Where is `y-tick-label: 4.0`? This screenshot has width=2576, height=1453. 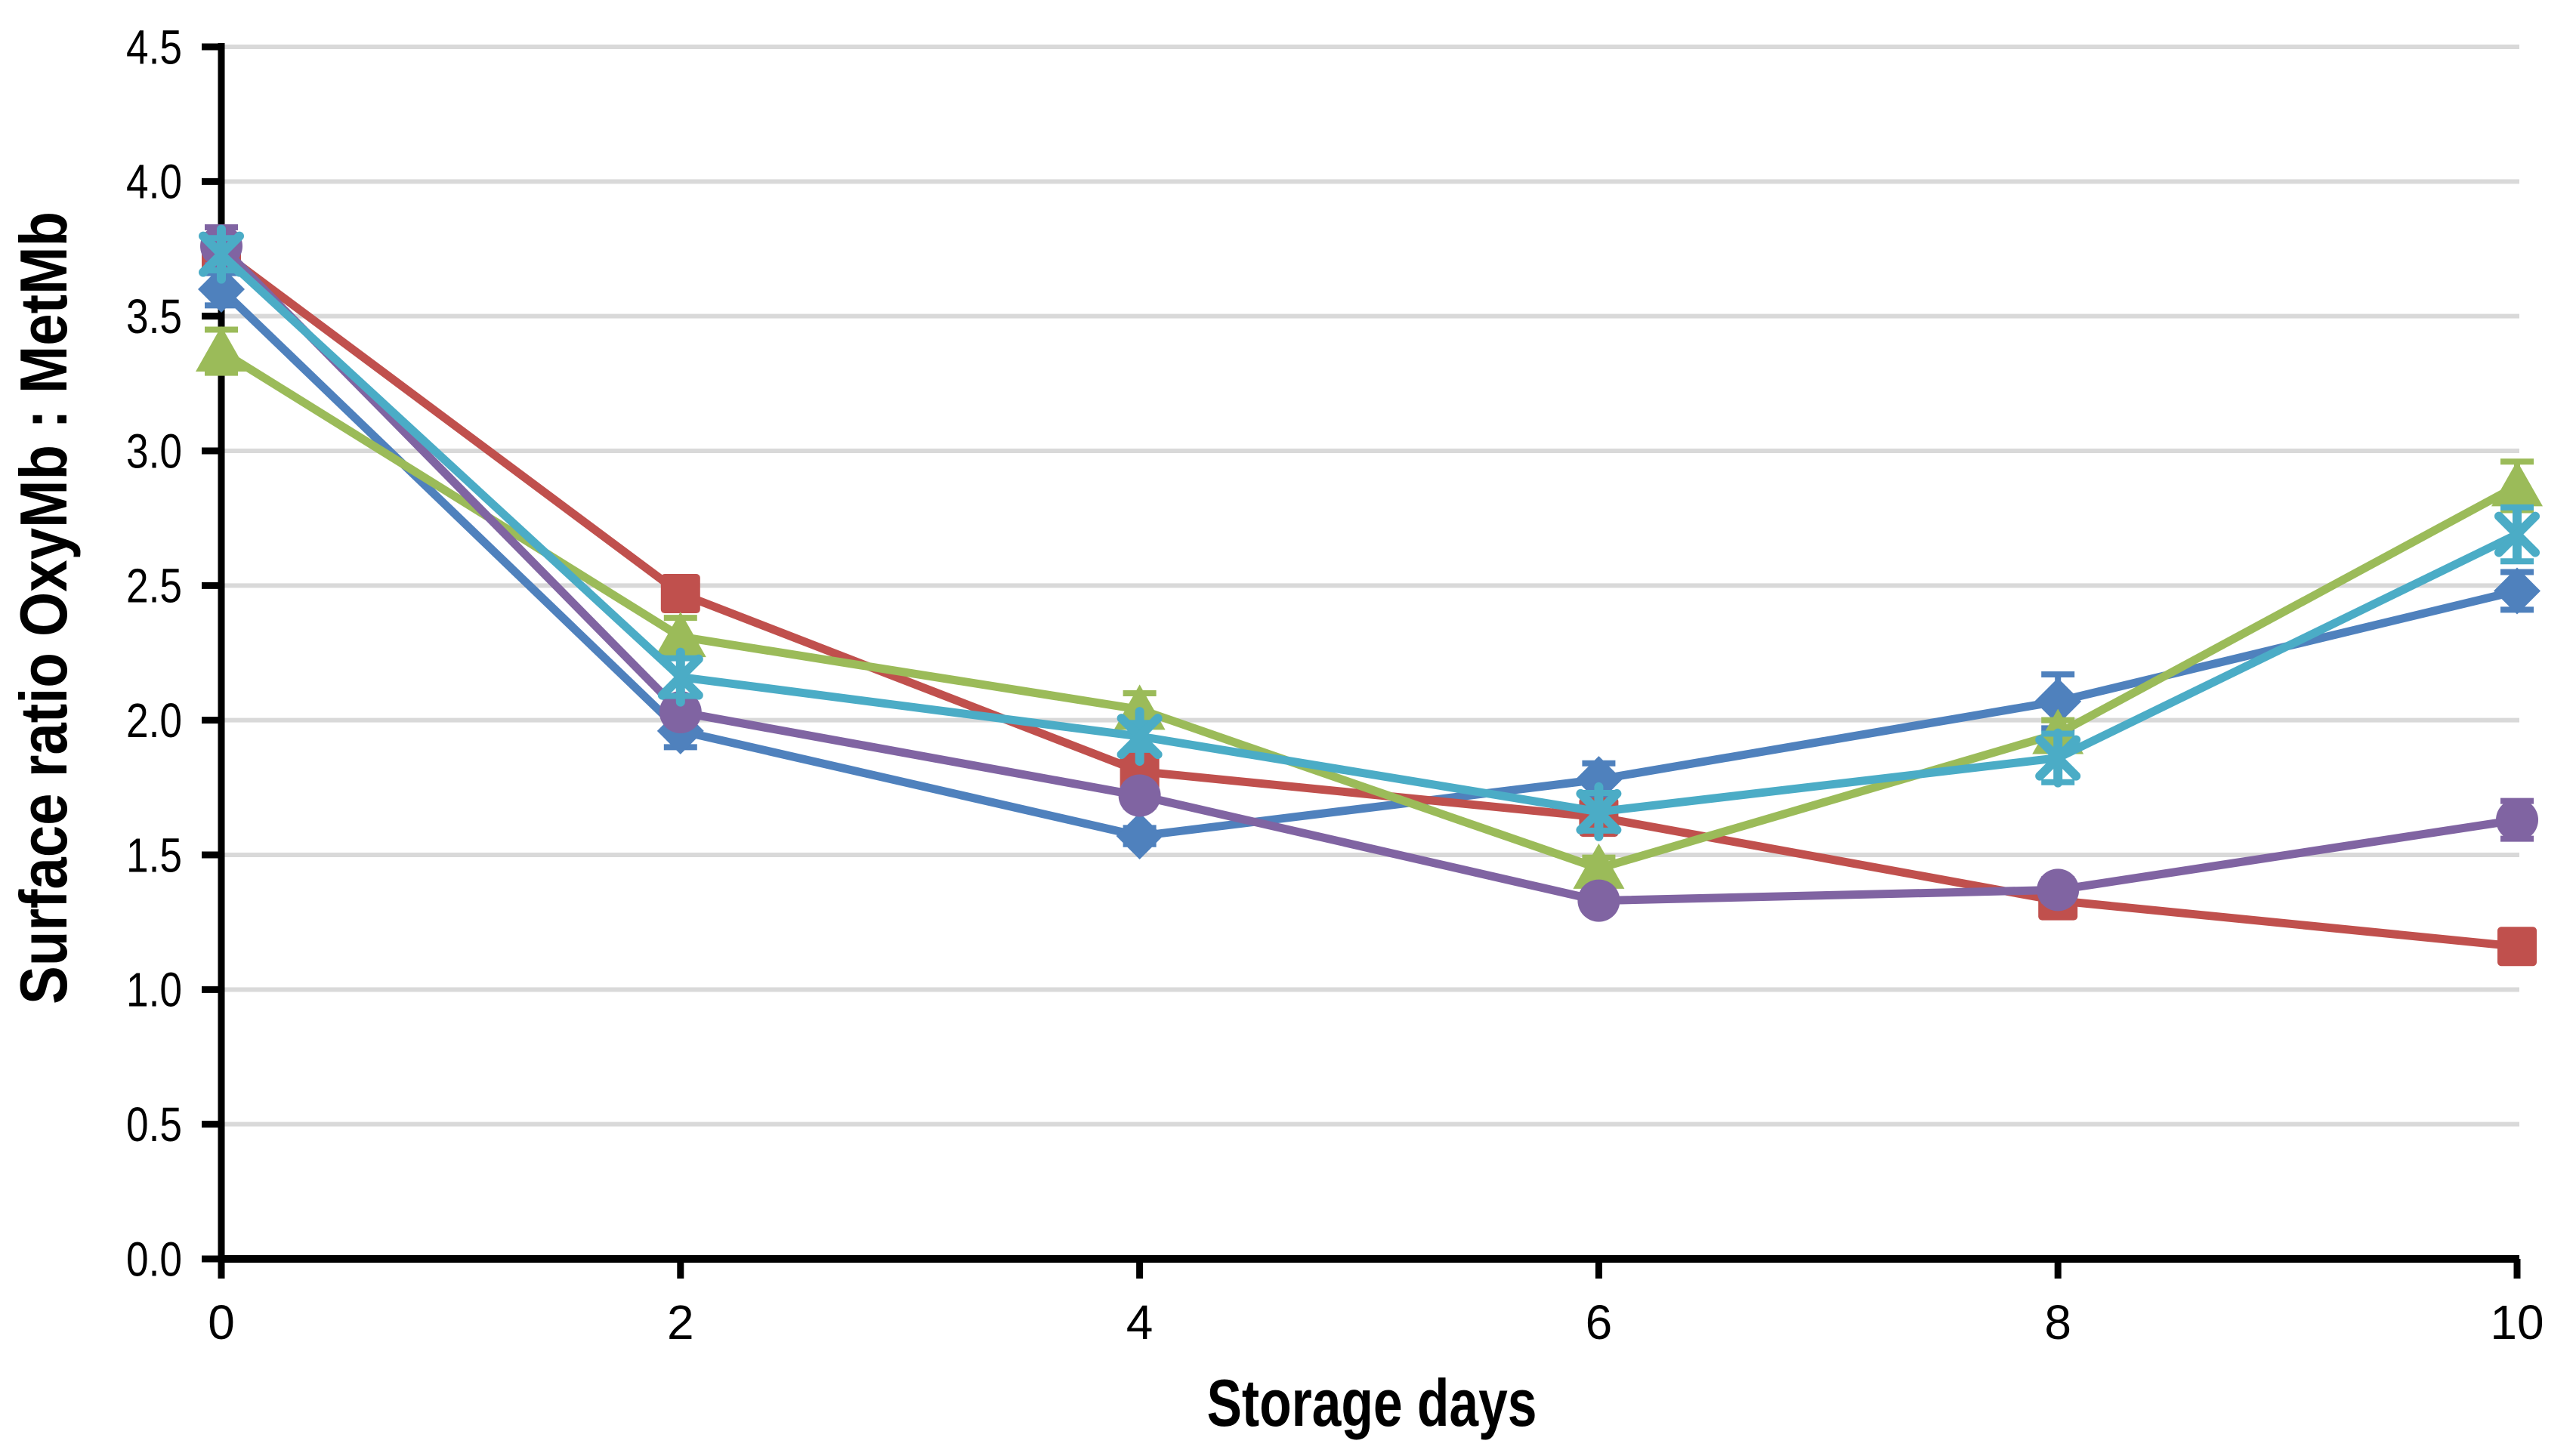 y-tick-label: 4.0 is located at coordinates (154, 182).